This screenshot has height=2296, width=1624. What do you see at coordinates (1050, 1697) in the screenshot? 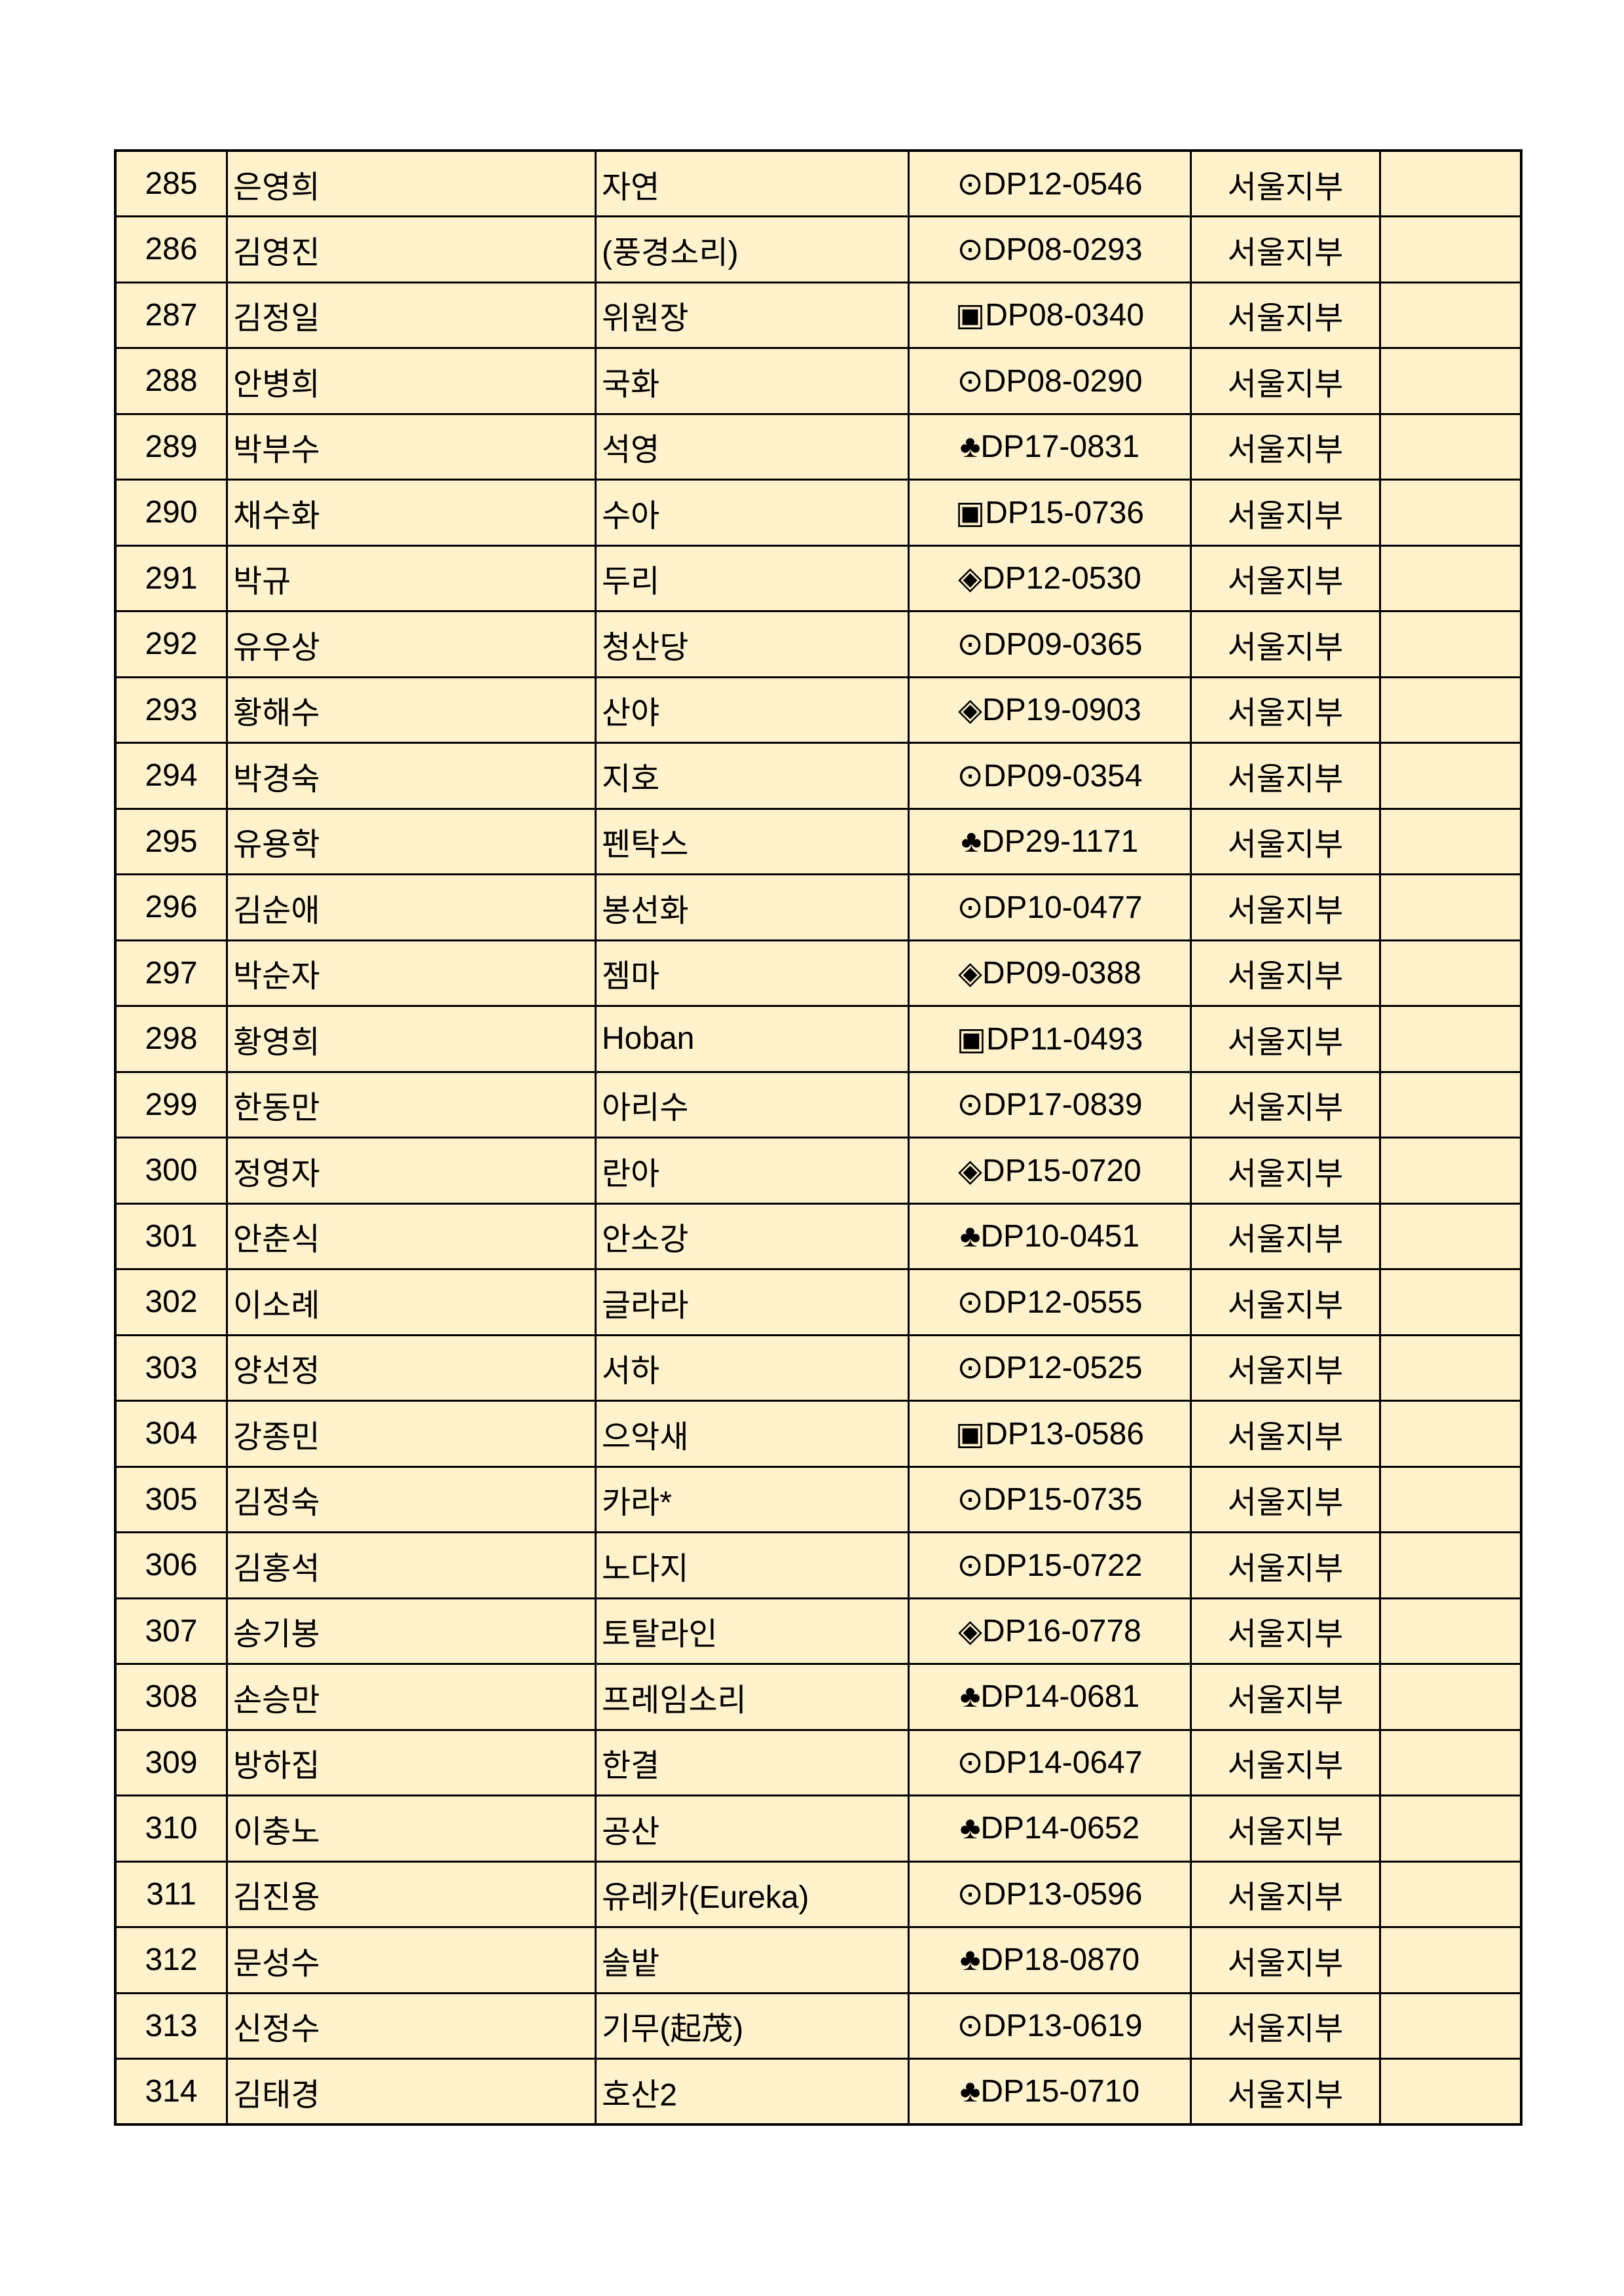
I see `code-cell: ♣DP14-0681` at bounding box center [1050, 1697].